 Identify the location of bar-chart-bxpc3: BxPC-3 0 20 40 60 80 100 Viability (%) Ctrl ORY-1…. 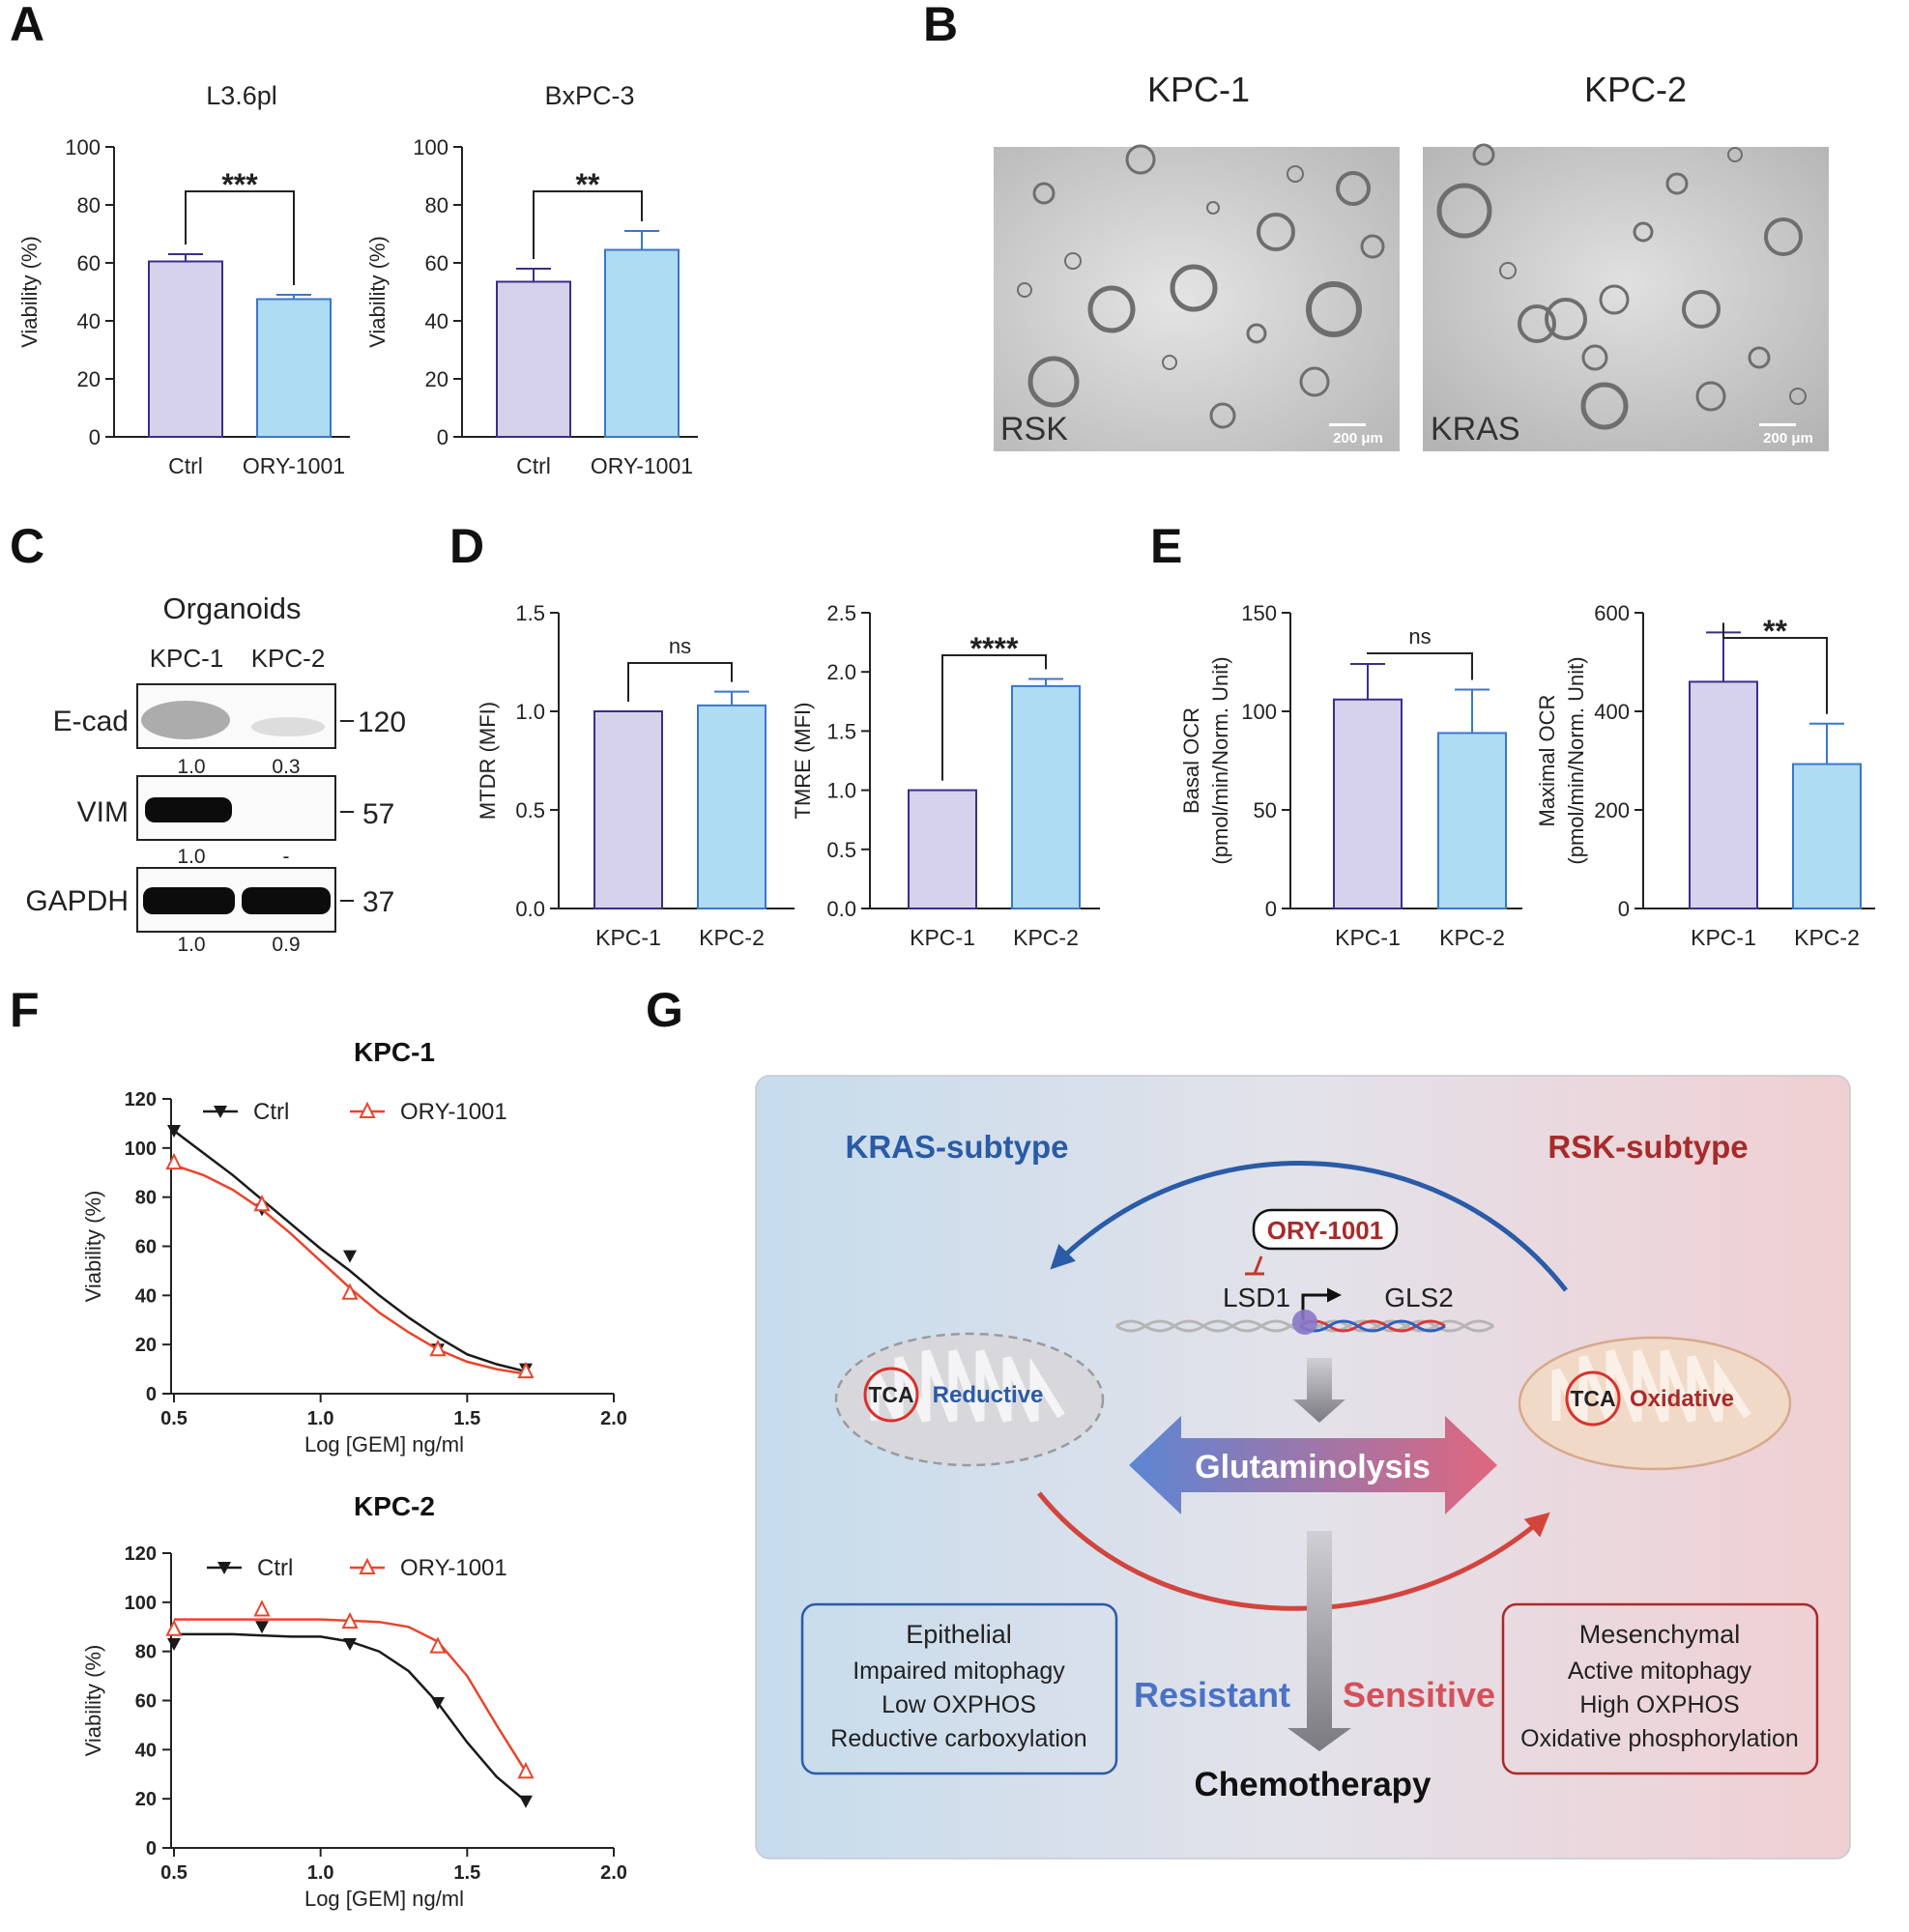
(531, 279).